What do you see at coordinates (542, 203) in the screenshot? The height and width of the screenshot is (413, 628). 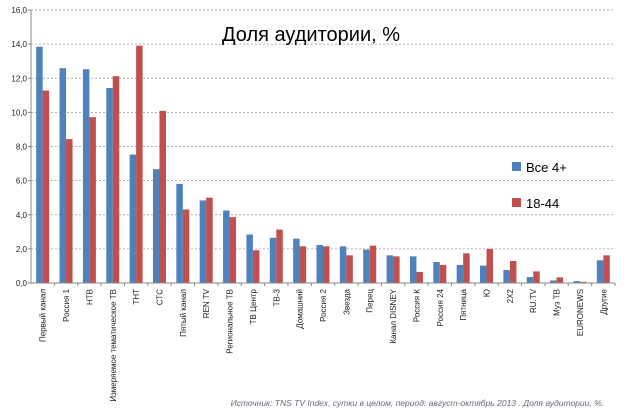 I see `legend-label-18-44: 18-44` at bounding box center [542, 203].